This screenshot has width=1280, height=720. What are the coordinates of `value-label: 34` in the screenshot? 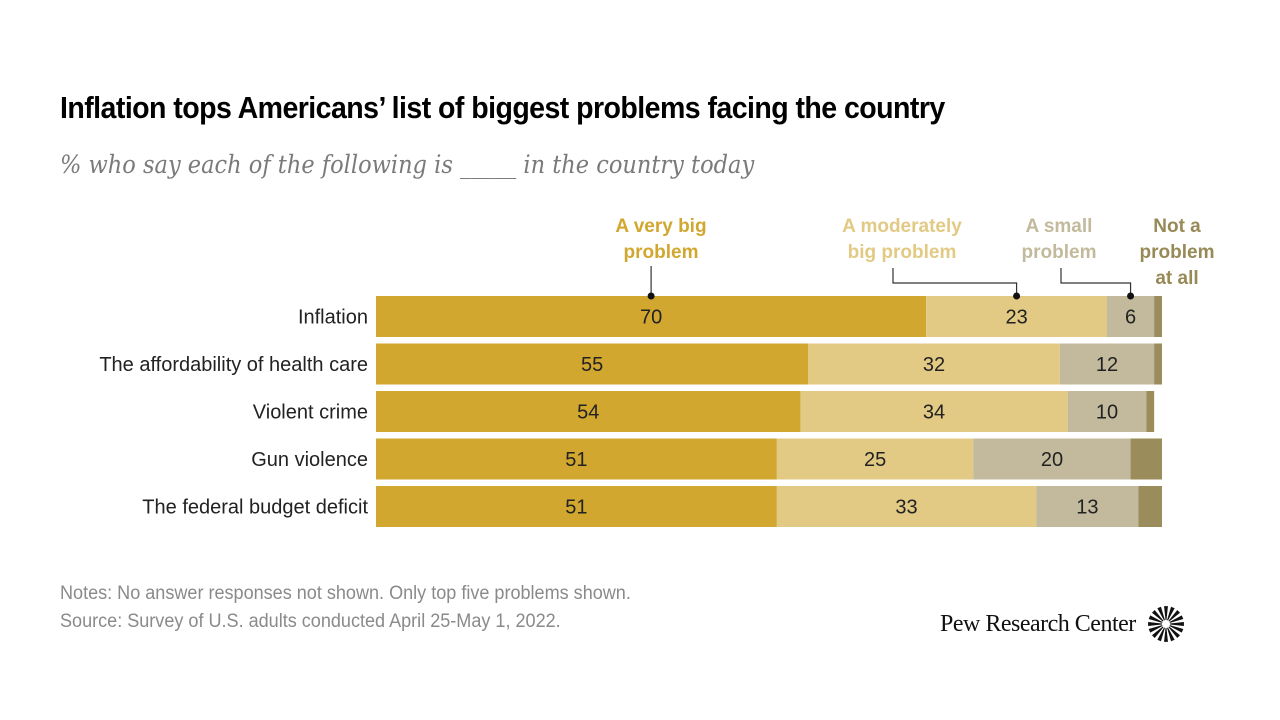 It's located at (934, 413).